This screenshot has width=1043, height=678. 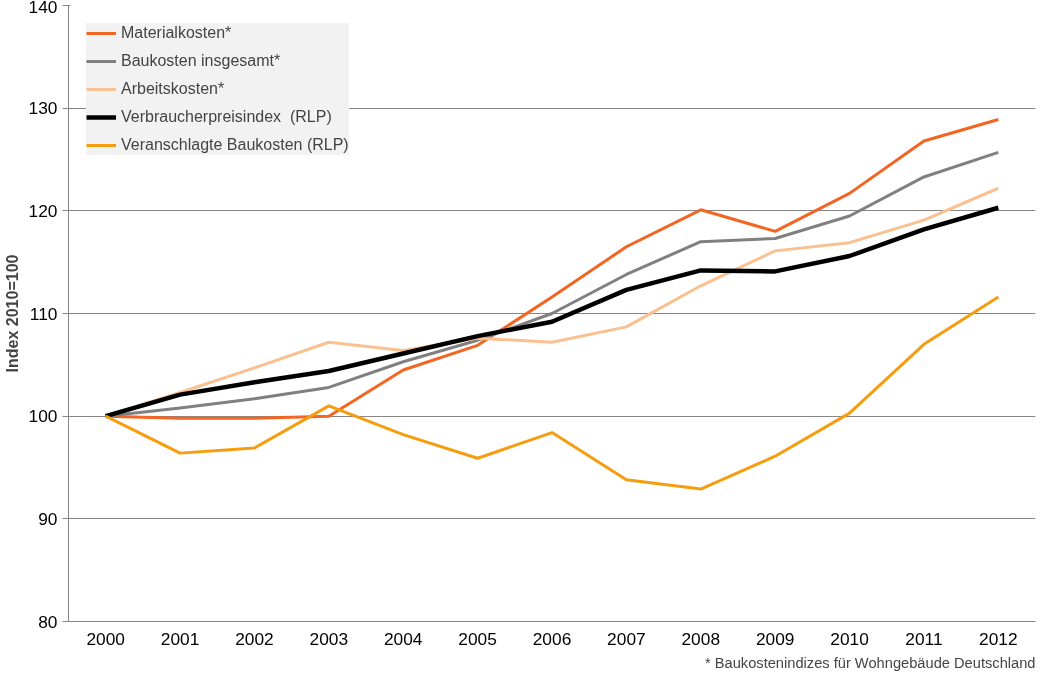 What do you see at coordinates (176, 33) in the screenshot?
I see `legend-label: Materialkosten*` at bounding box center [176, 33].